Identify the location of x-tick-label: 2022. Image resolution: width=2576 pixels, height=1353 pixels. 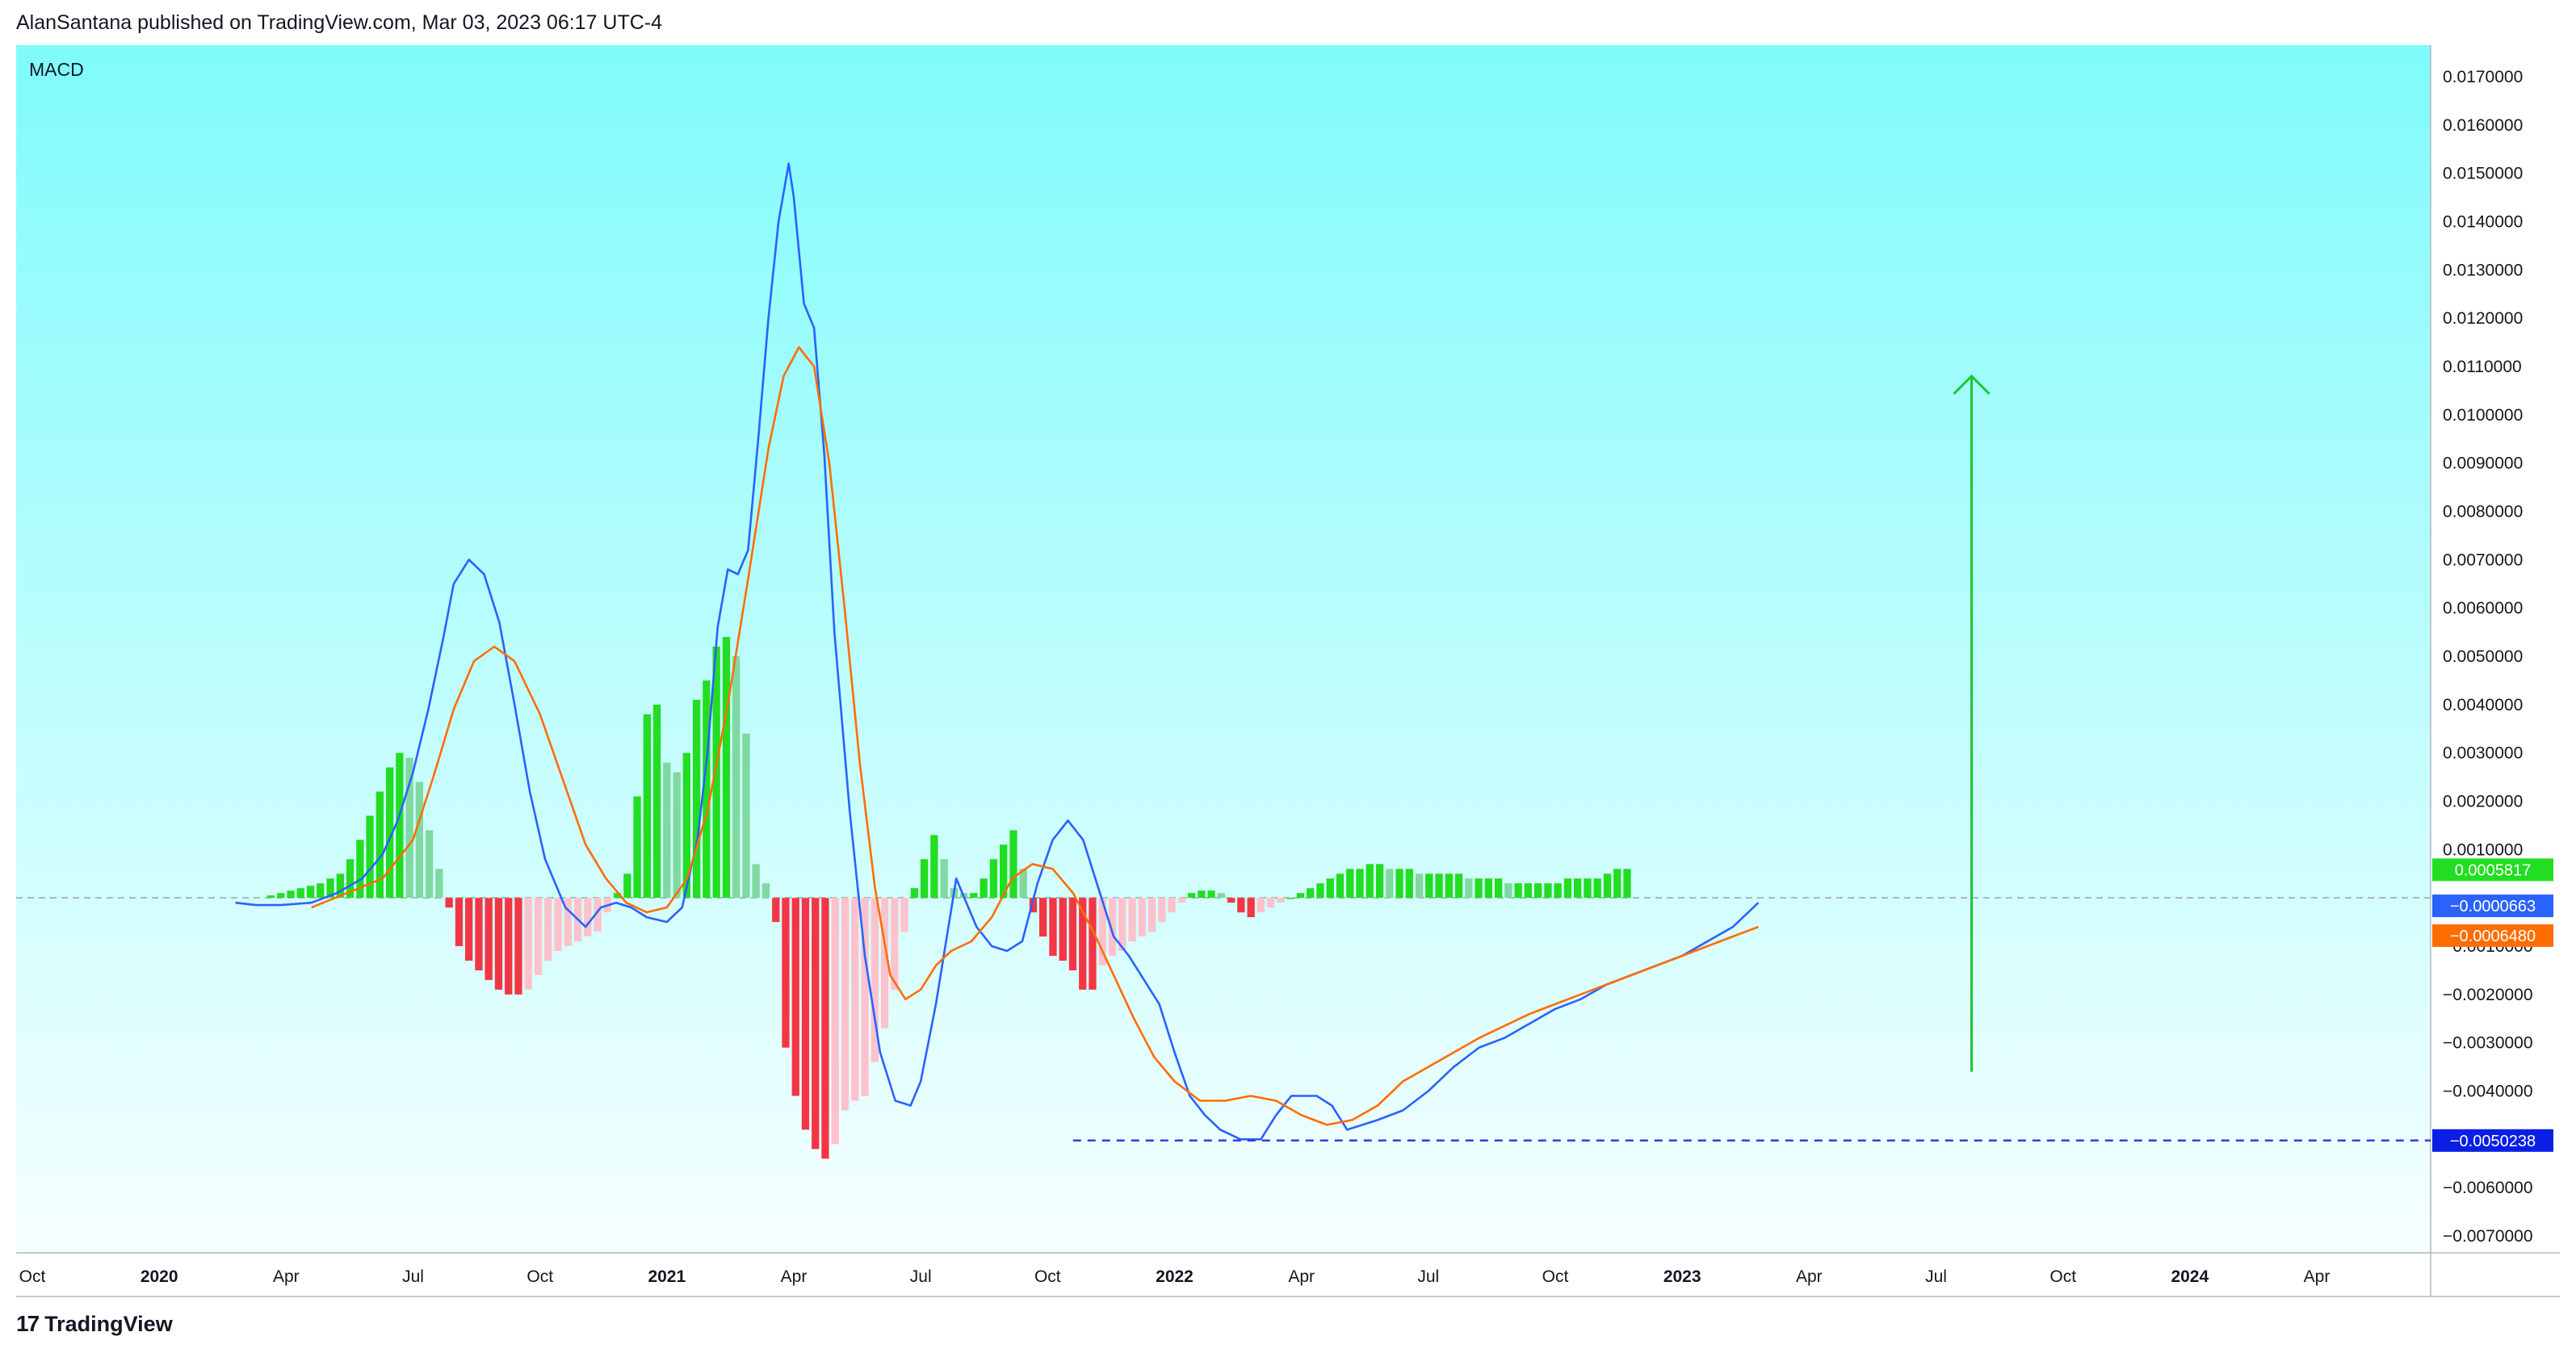
(1175, 1276).